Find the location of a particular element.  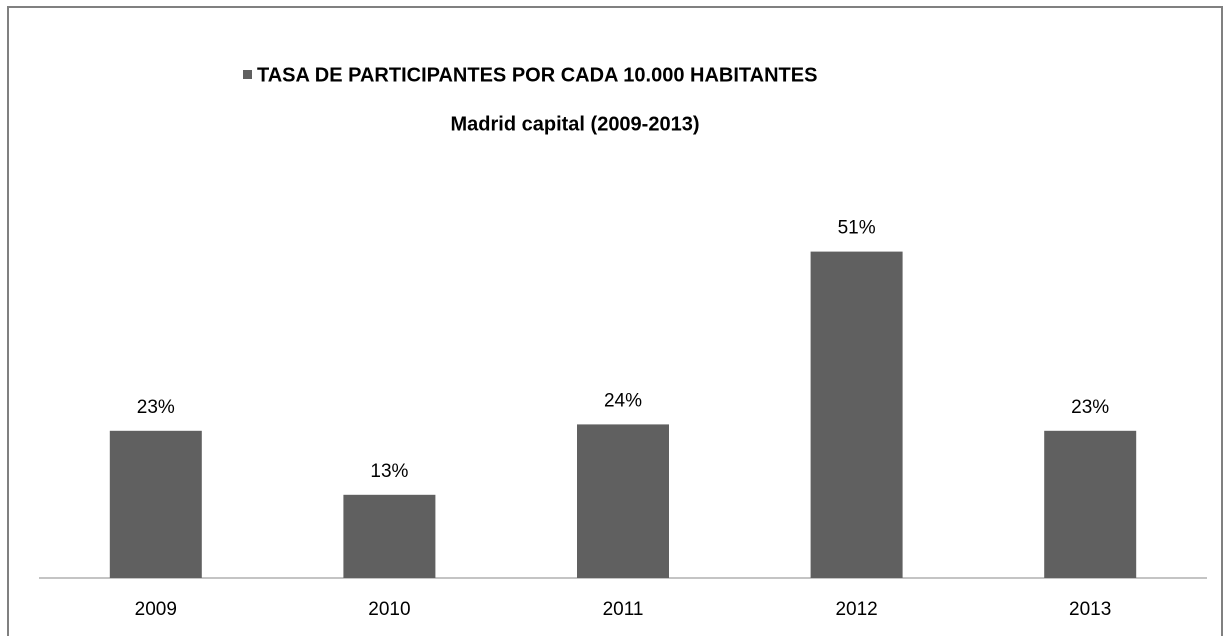

x-tick-label: 2010 is located at coordinates (389, 609).